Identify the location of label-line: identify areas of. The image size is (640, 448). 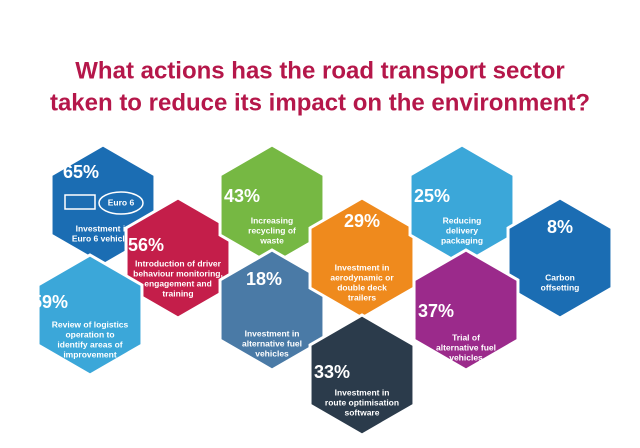
(89, 344).